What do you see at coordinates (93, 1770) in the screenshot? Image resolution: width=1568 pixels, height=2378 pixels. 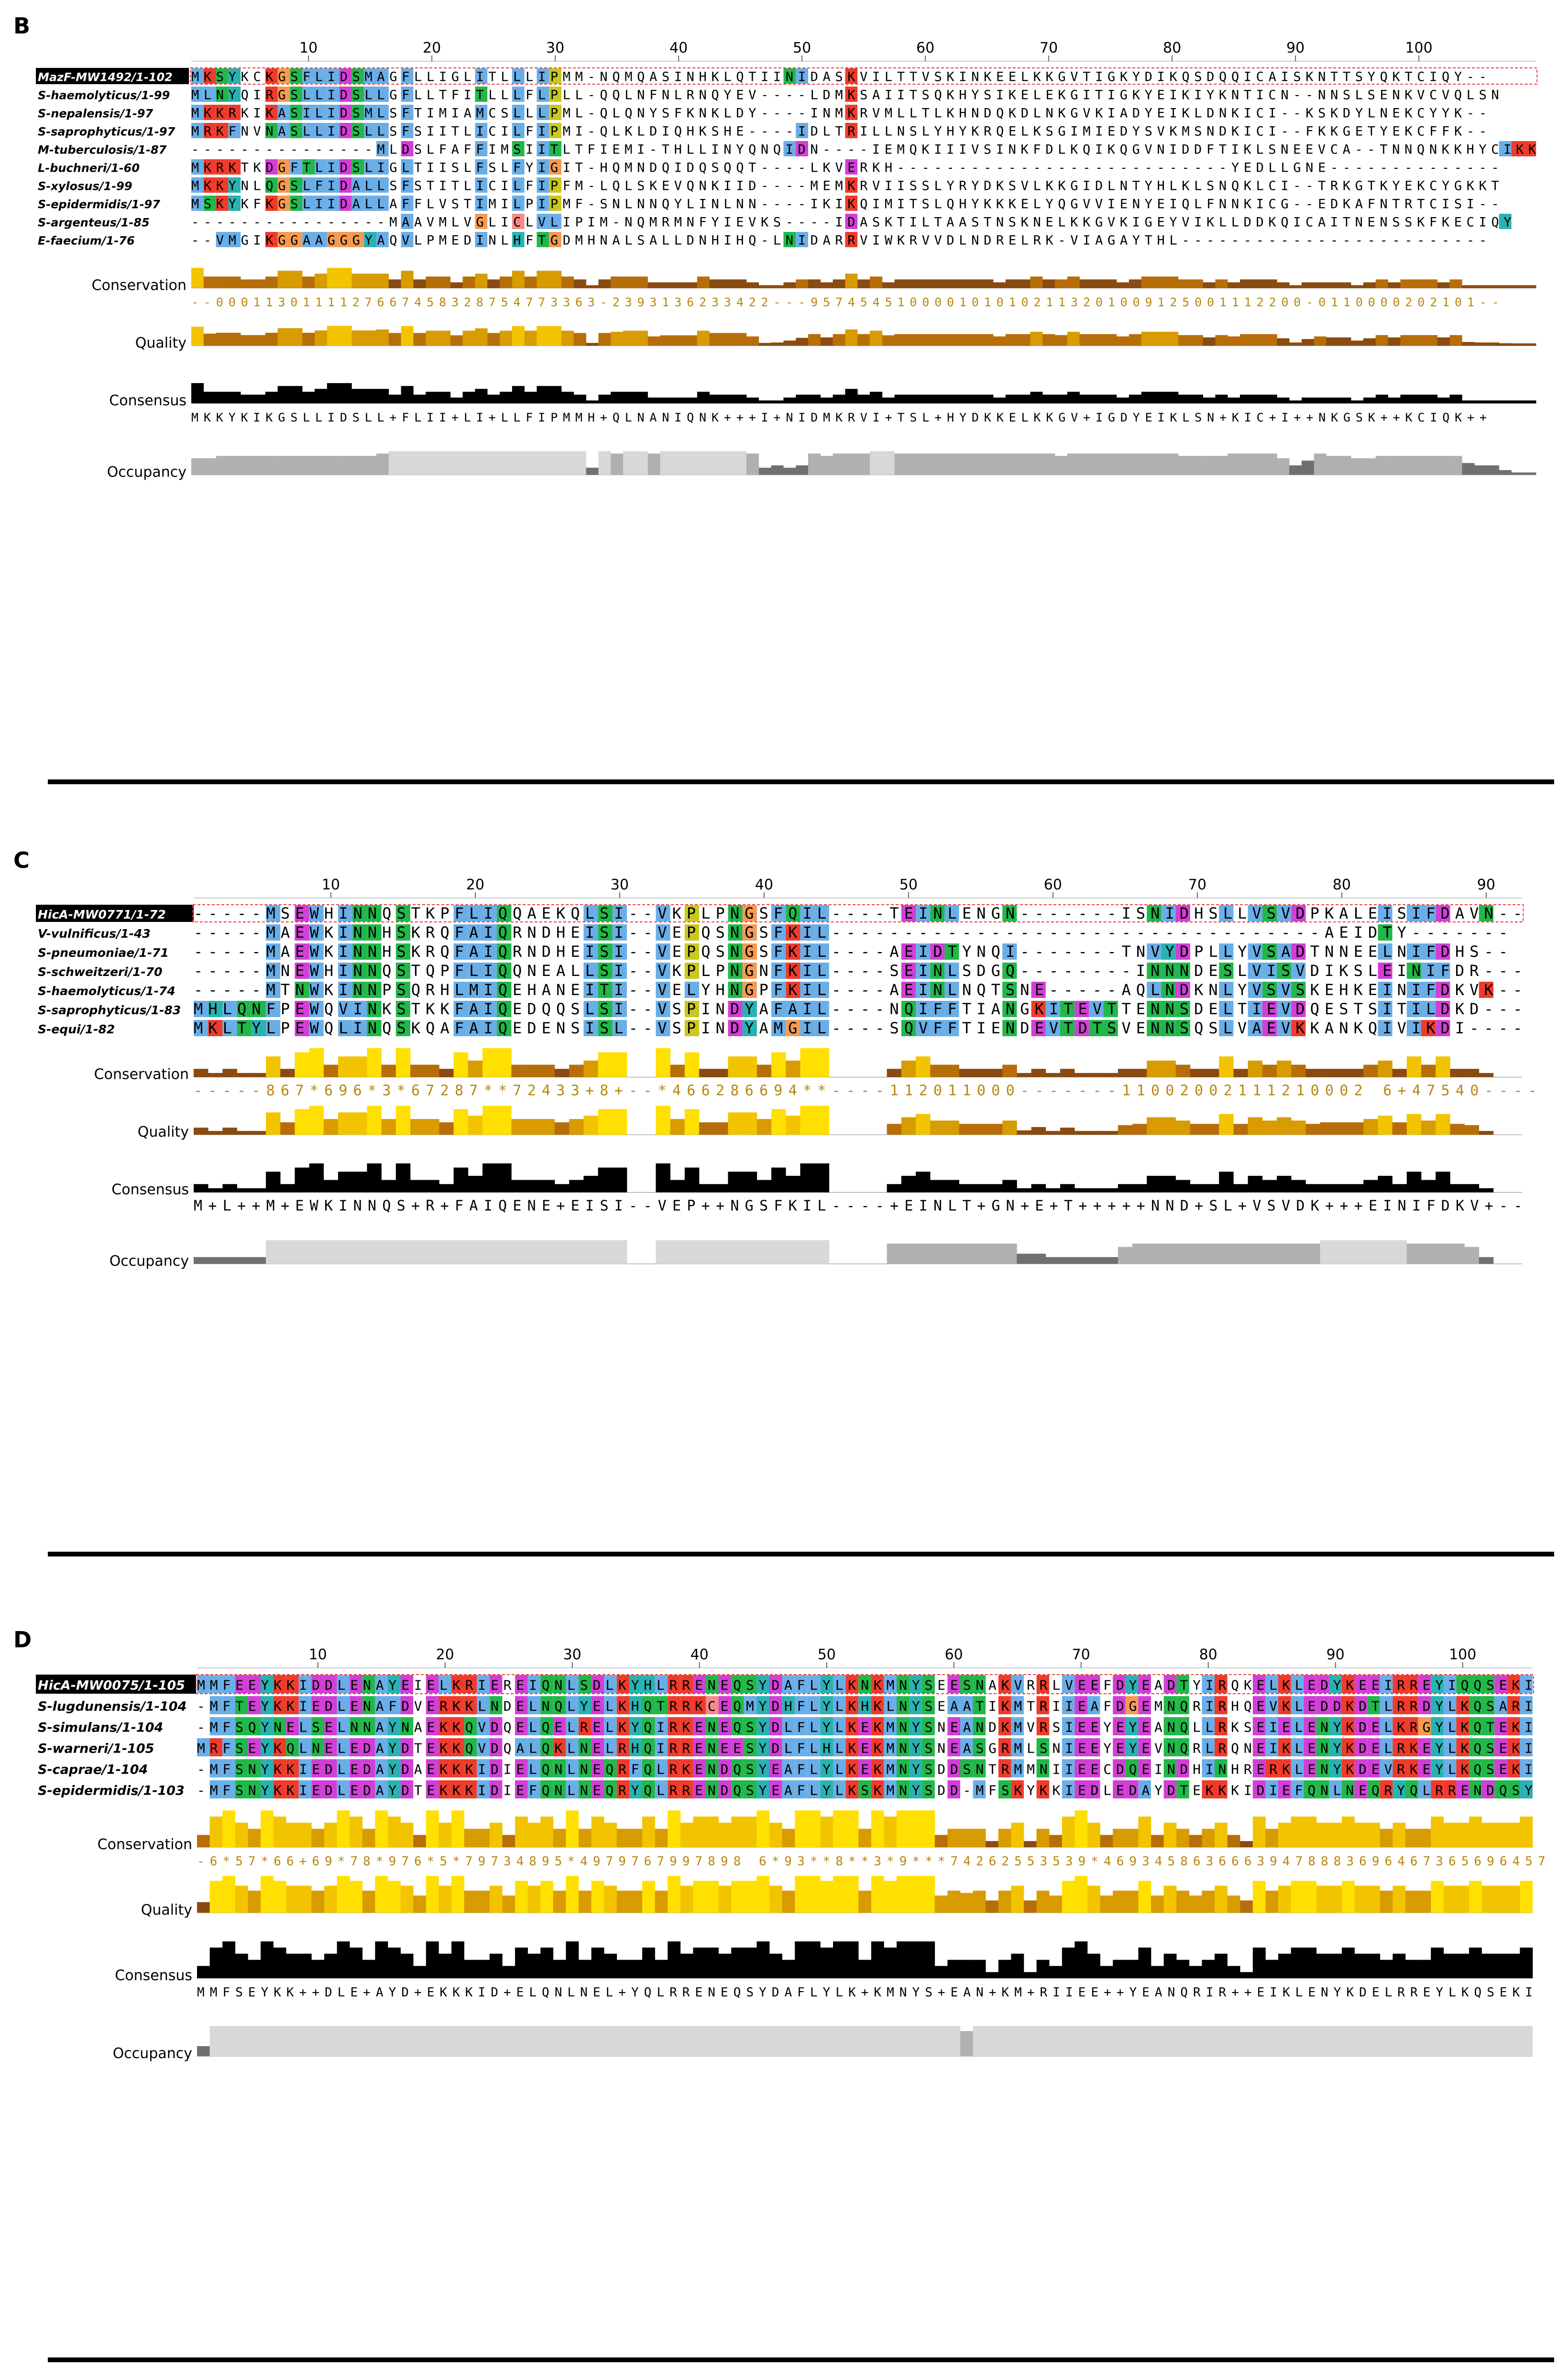 I see `sequence-name: S-caprae/1-104` at bounding box center [93, 1770].